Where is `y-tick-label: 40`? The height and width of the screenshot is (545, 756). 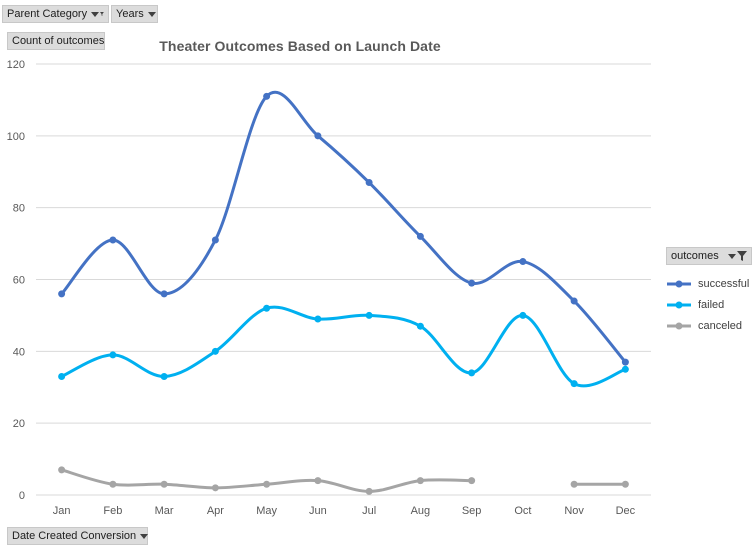
y-tick-label: 40 is located at coordinates (19, 352).